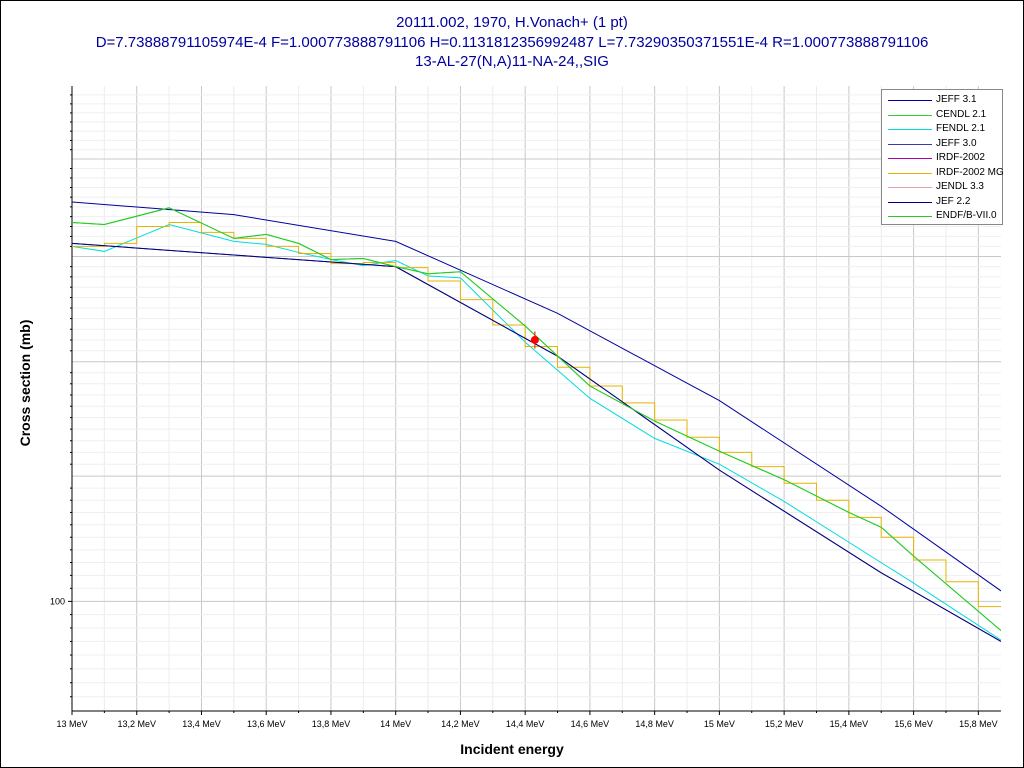 The width and height of the screenshot is (1024, 768). Describe the element at coordinates (331, 724) in the screenshot. I see `x-tick-label: 13,8 MeV` at that location.